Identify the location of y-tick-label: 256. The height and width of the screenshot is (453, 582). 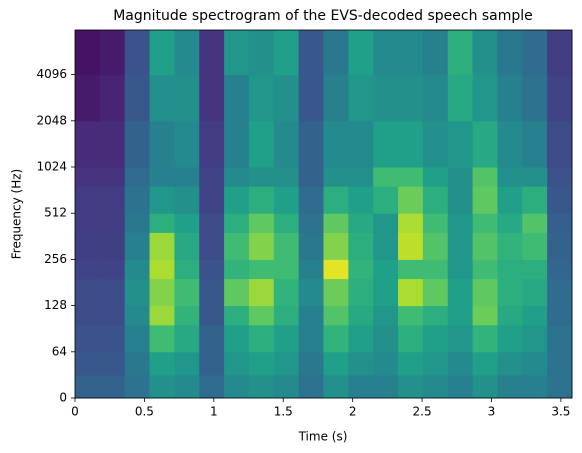
(55, 259).